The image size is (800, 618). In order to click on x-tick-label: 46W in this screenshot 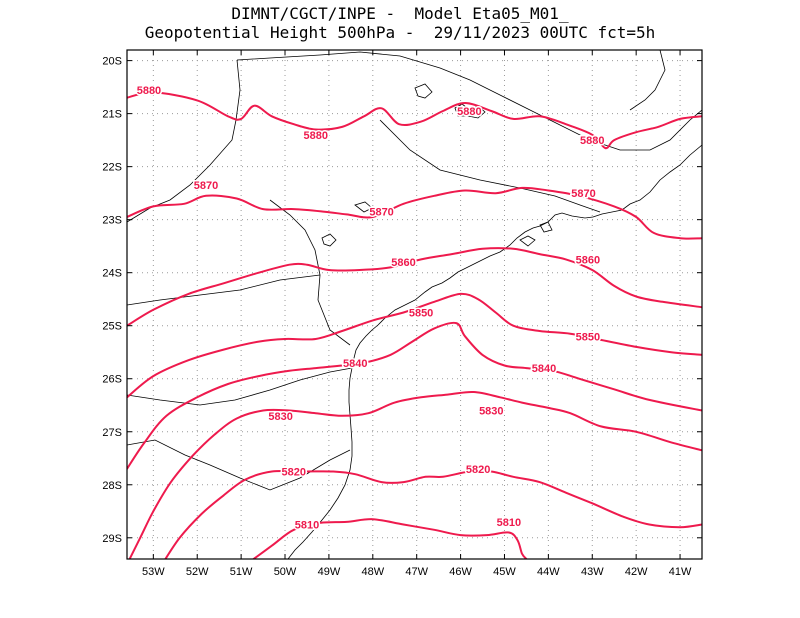, I will do `click(460, 572)`.